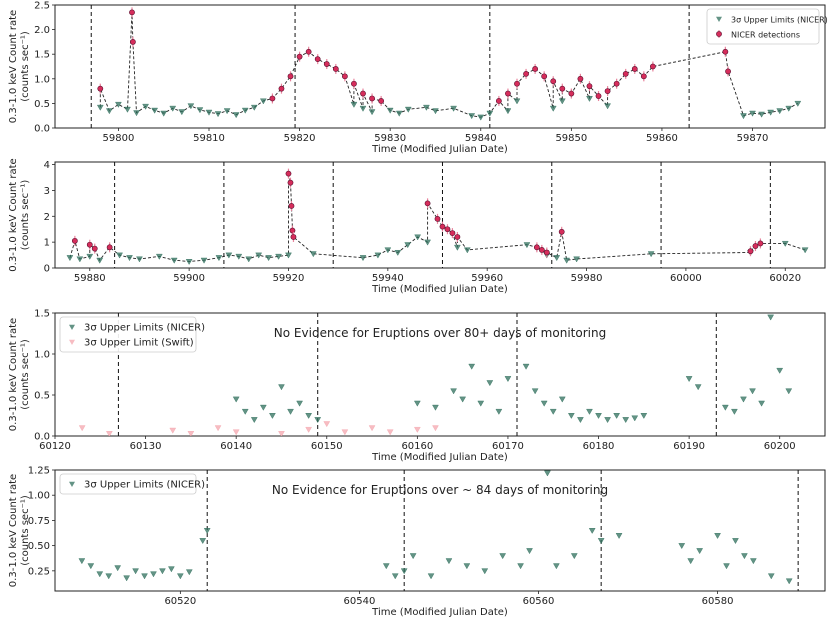 This screenshot has height=623, width=830. I want to click on x-tick-label: 60190, so click(689, 446).